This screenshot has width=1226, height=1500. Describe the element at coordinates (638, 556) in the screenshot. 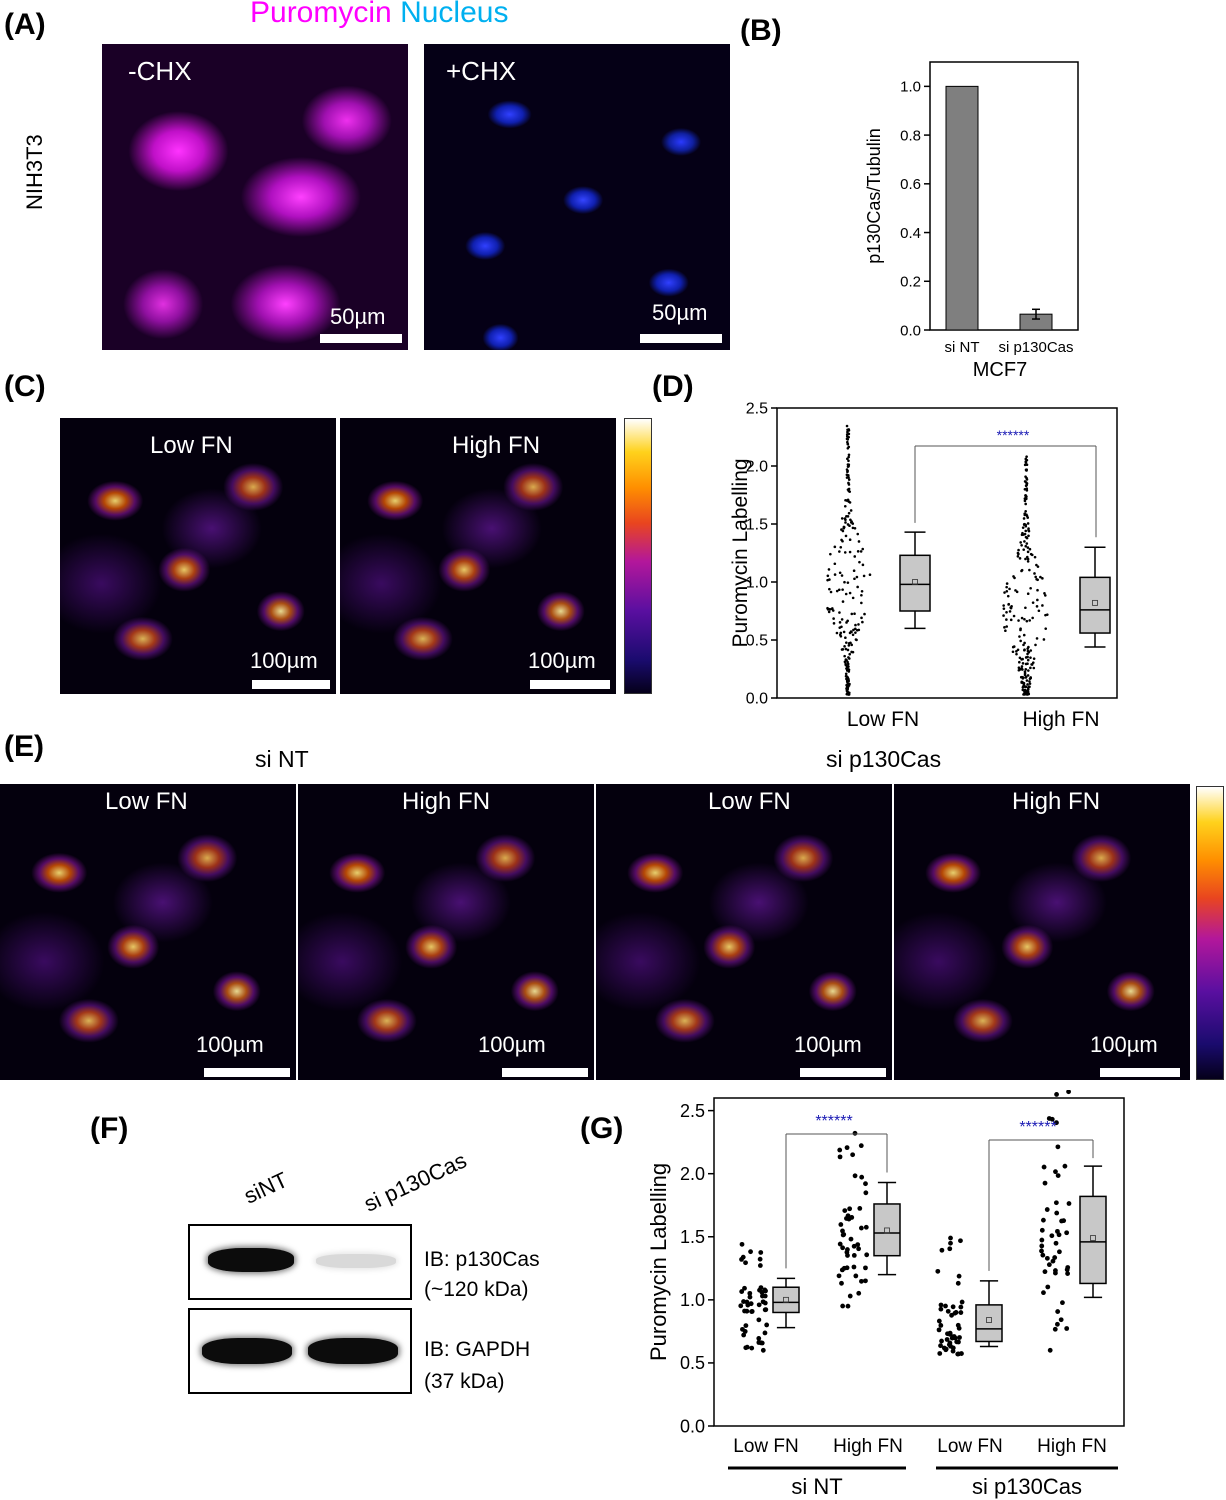

I see `colorbar` at that location.